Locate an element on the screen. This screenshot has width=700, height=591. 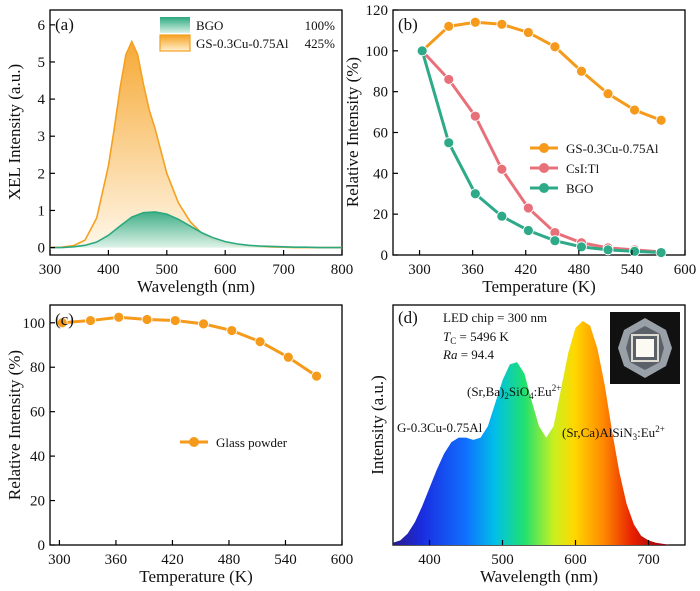
legend-marker-gs-0-3cu-0-75al is located at coordinates (544, 148).